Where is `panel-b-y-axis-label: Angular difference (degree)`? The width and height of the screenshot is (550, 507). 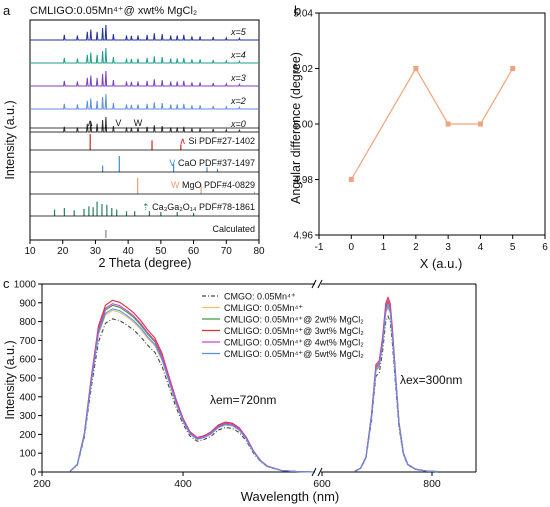 panel-b-y-axis-label: Angular difference (degree) is located at coordinates (296, 128).